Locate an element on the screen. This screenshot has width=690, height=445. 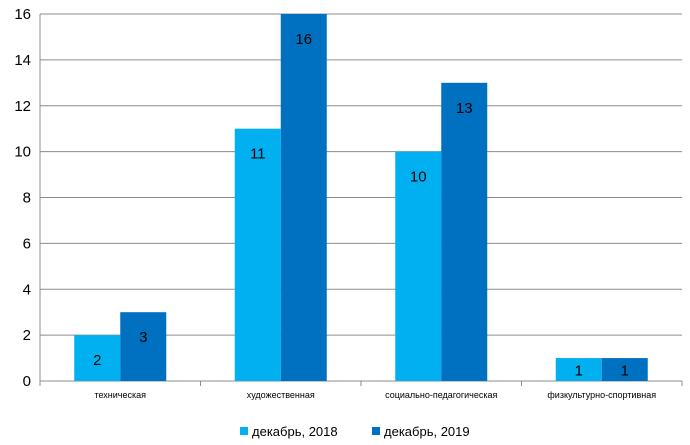
y-tick-labels: 0 2 4 6 8 10 12 14 16 is located at coordinates (22, 198).